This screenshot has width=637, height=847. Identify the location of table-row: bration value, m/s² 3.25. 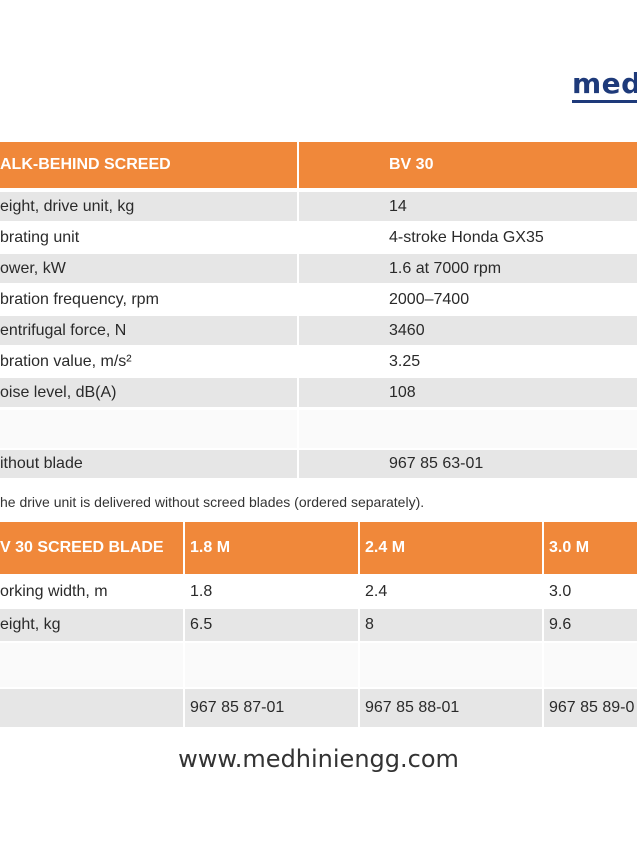
(318, 361).